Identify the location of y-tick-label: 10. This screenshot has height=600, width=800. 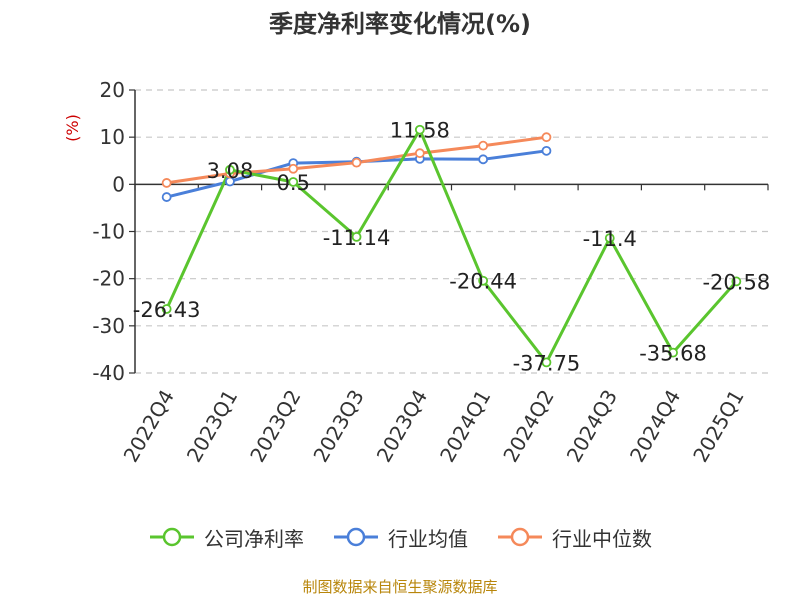
(112, 137).